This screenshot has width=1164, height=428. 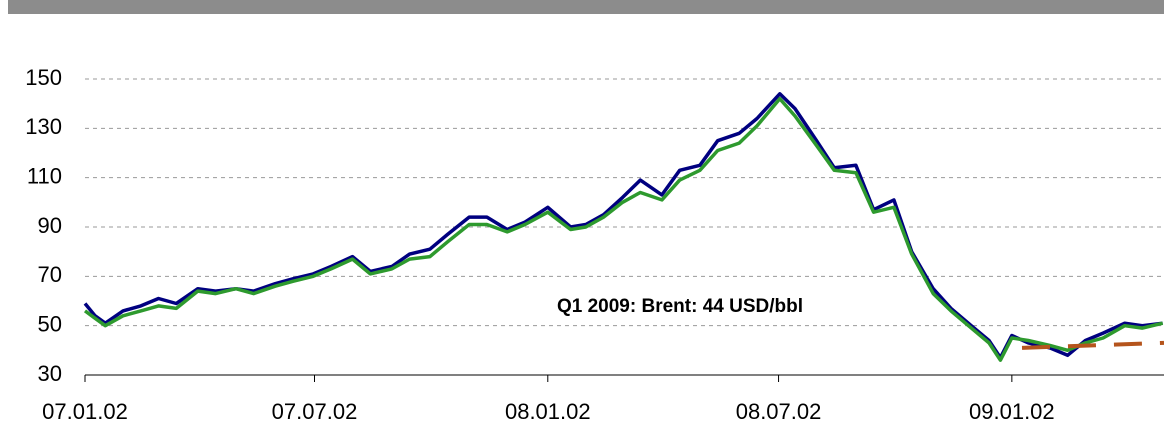 I want to click on x-tick-label: 08.07.02, so click(x=779, y=411).